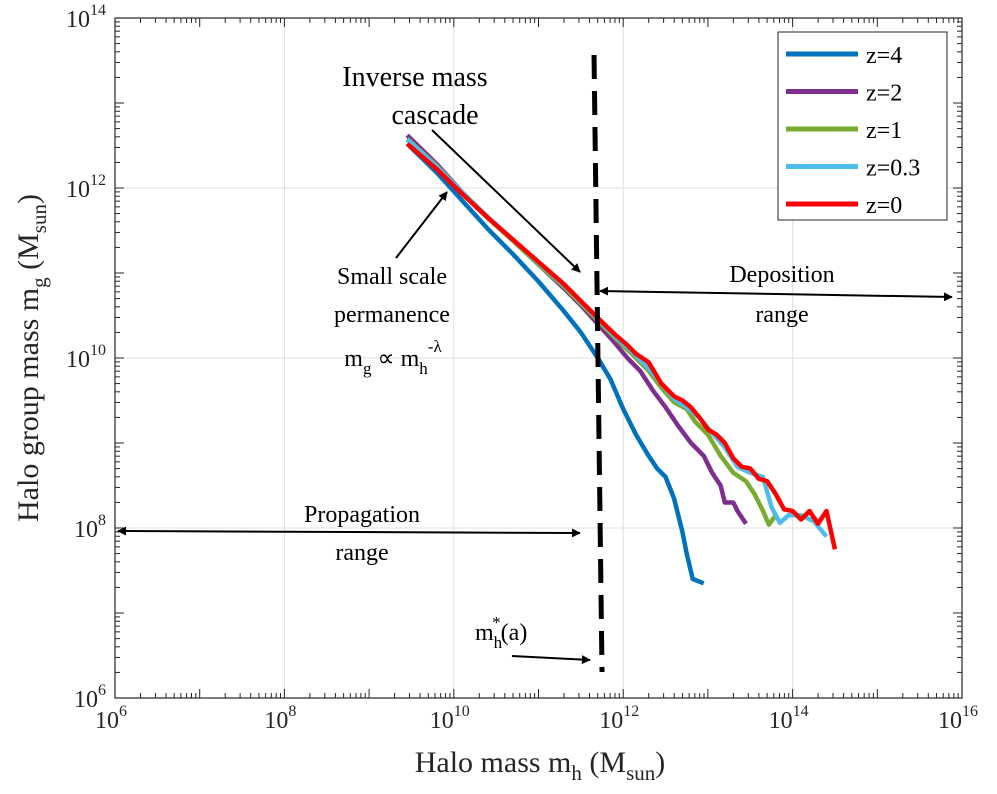  I want to click on legend-label: z=2, so click(884, 94).